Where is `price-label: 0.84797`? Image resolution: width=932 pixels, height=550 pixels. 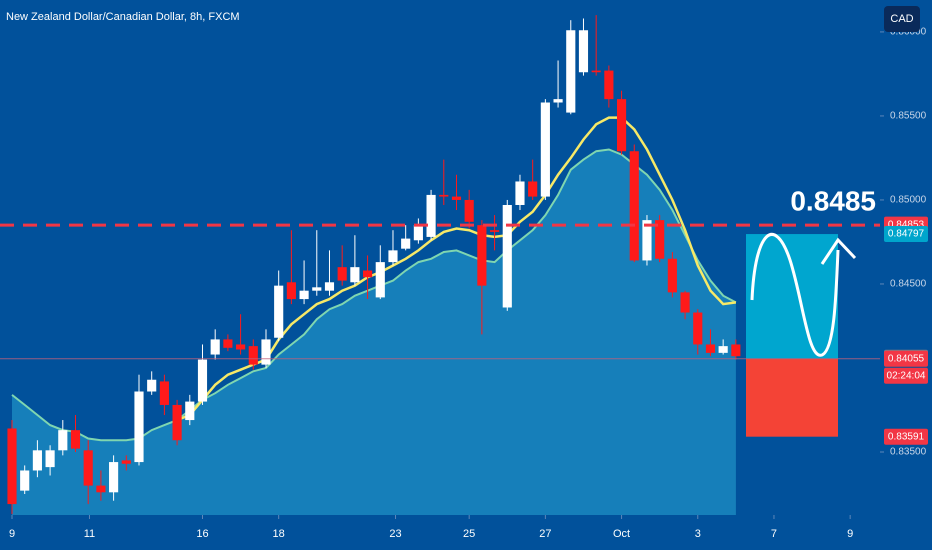
price-label: 0.84797 is located at coordinates (906, 234).